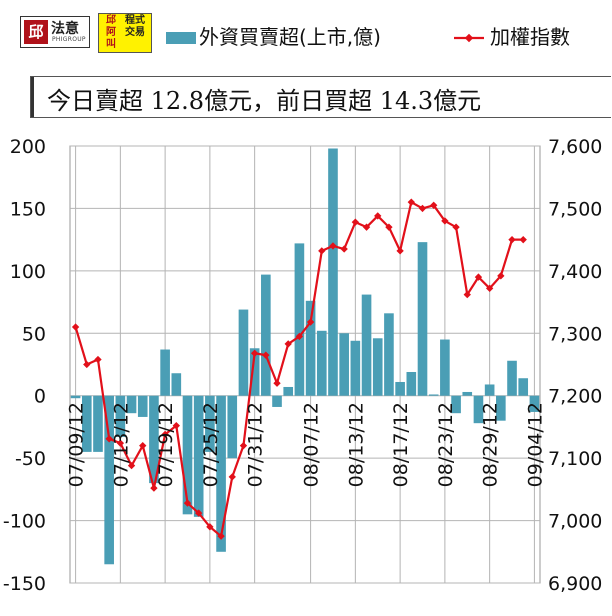  Describe the element at coordinates (135, 26) in the screenshot. I see `program-logo-right: 程式 交易` at that location.